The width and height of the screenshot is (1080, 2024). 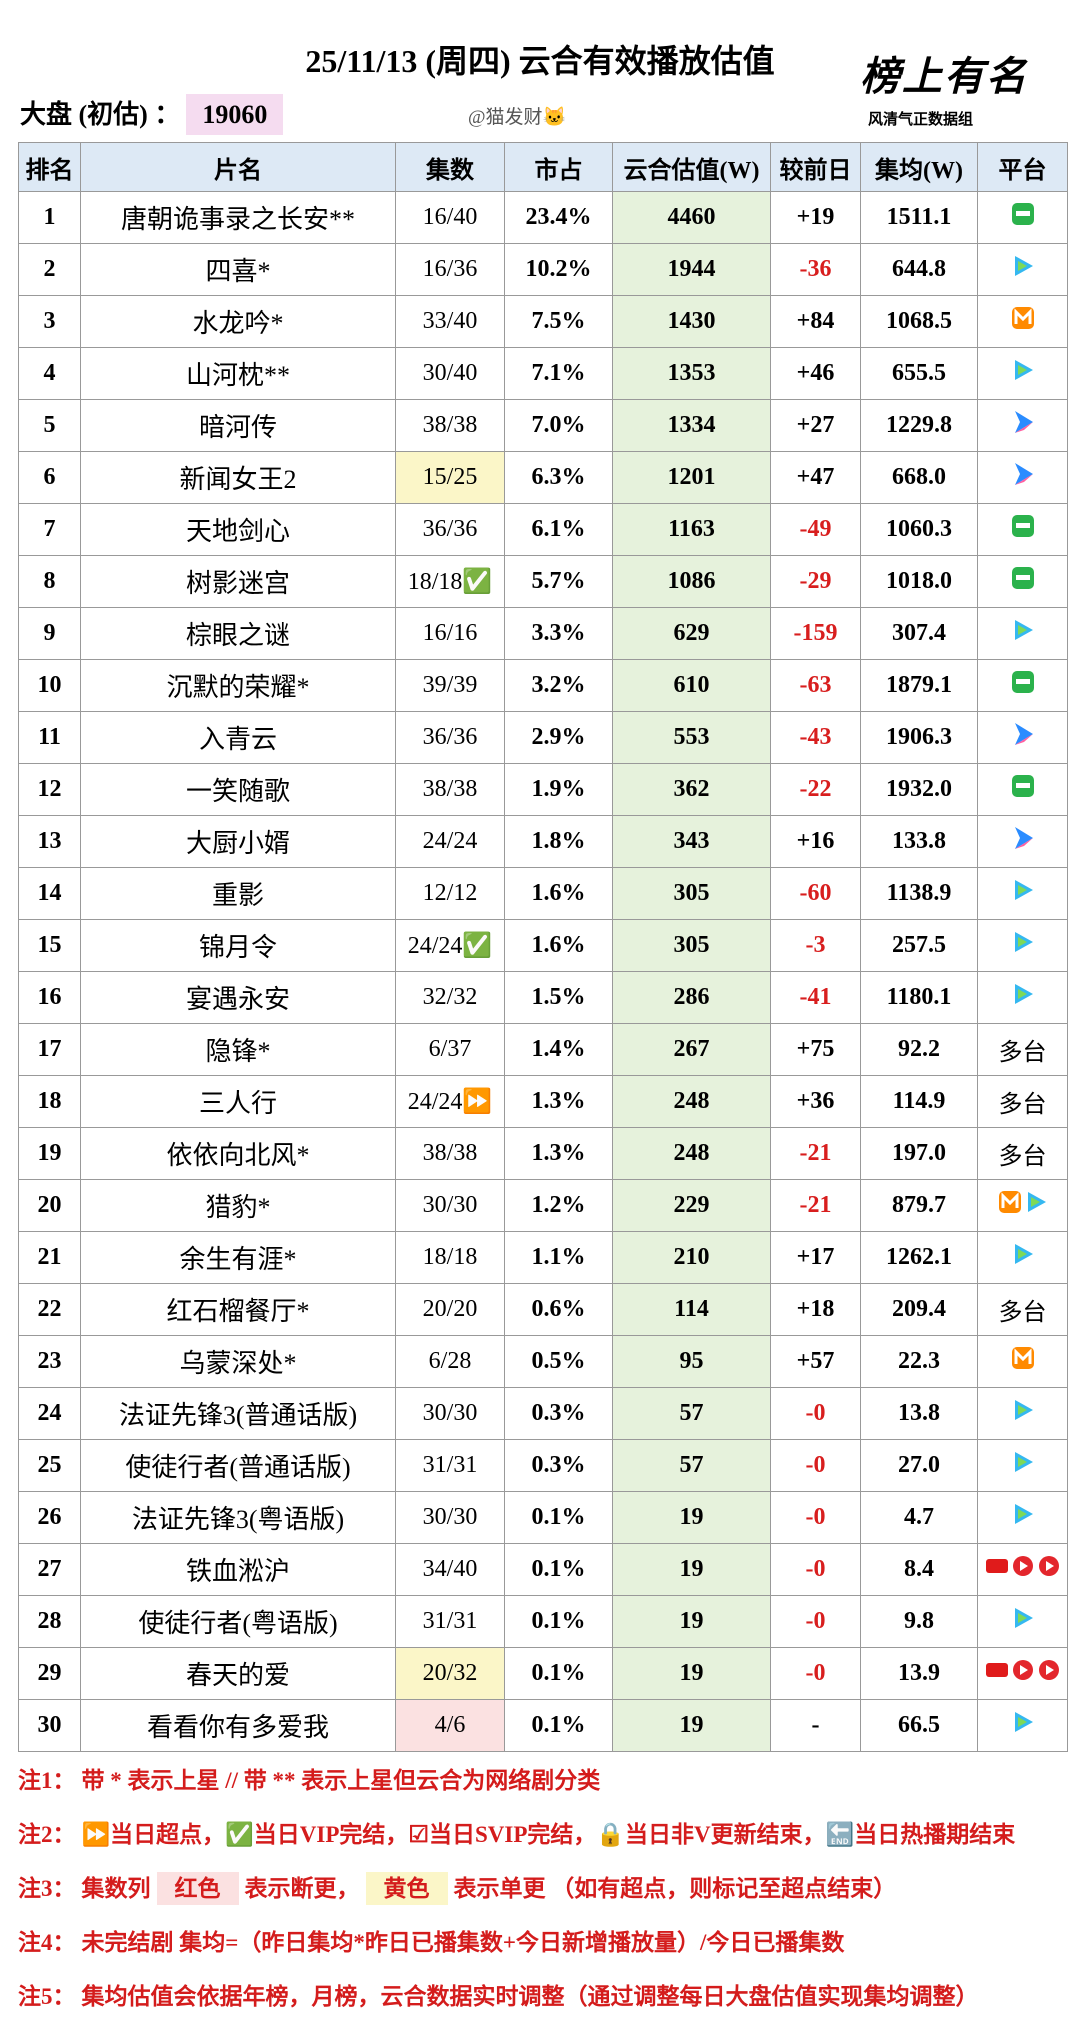 I want to click on cell: 1.6%, so click(x=558, y=945).